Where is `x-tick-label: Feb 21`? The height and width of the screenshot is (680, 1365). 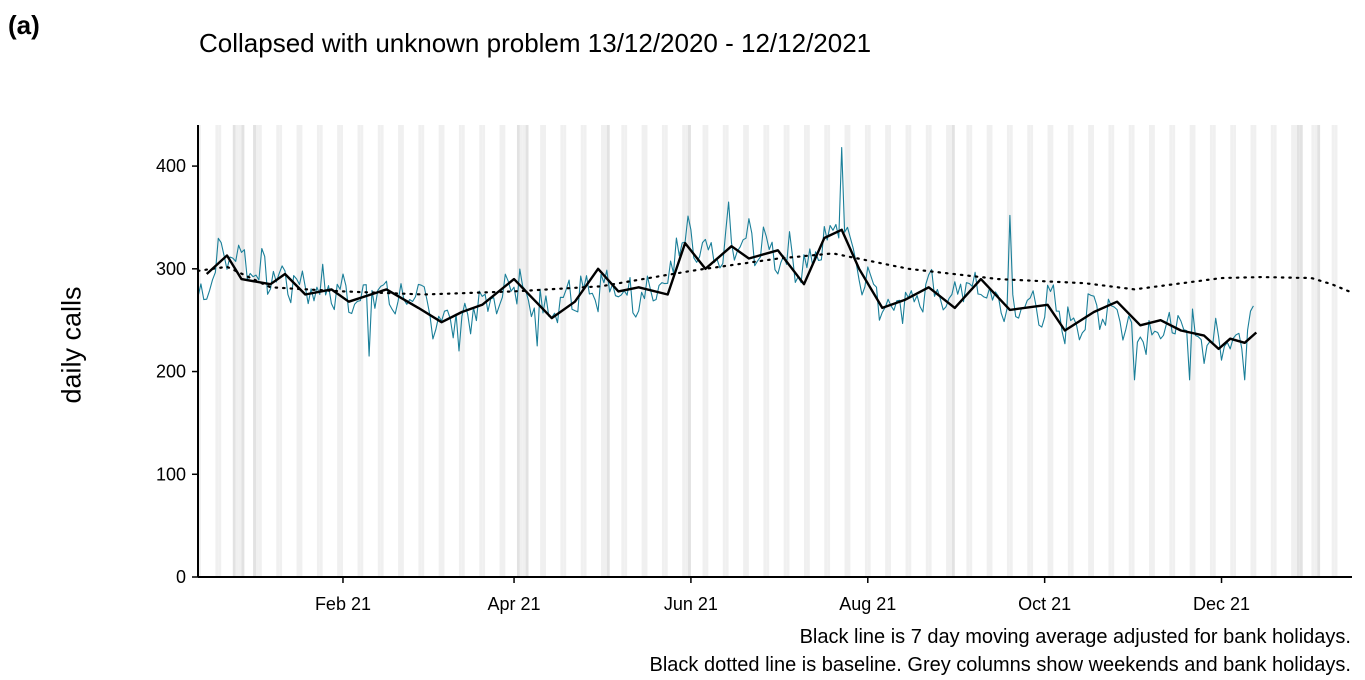 x-tick-label: Feb 21 is located at coordinates (343, 604).